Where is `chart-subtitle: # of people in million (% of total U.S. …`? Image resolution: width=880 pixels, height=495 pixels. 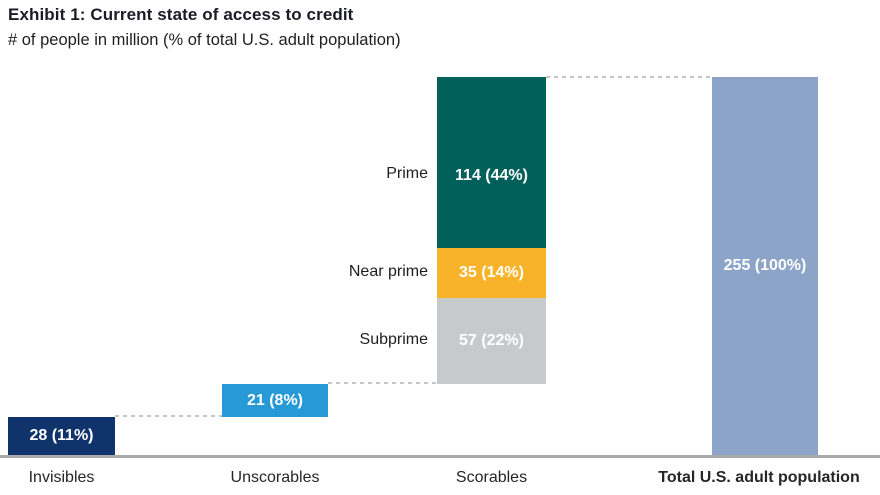
chart-subtitle: # of people in million (% of total U.S. … is located at coordinates (204, 40).